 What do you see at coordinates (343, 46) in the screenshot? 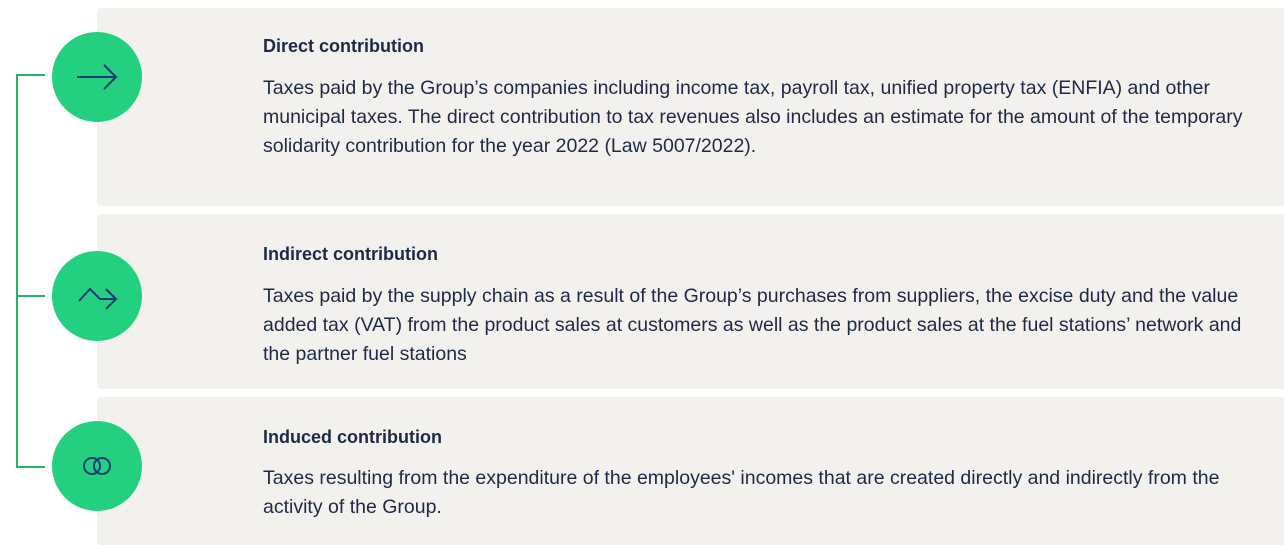
I see `card-title: Direct contribution` at bounding box center [343, 46].